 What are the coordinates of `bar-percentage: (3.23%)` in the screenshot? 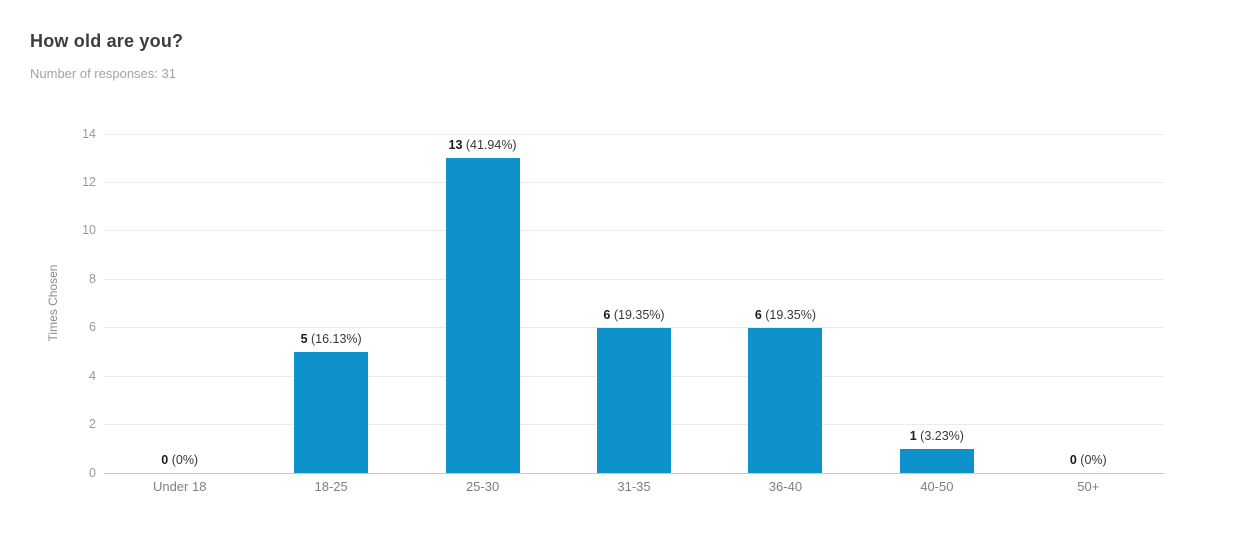 It's located at (940, 435).